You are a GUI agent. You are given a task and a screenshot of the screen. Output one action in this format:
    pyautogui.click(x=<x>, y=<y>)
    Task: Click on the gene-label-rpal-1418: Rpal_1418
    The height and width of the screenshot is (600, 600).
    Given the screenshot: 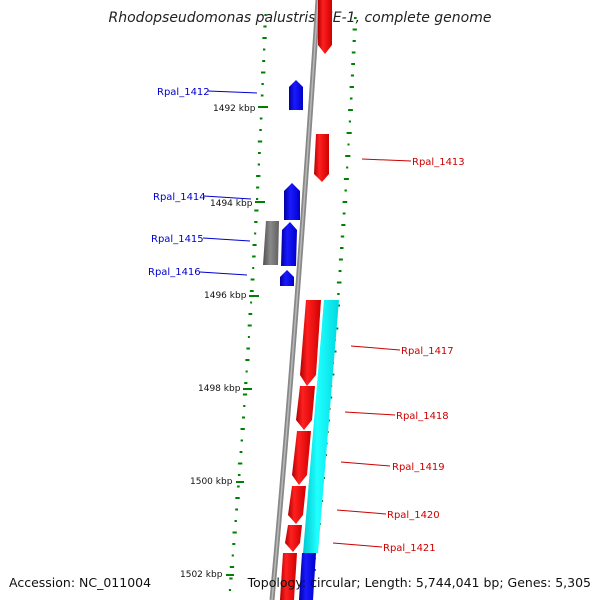 What is the action you would take?
    pyautogui.click(x=422, y=416)
    